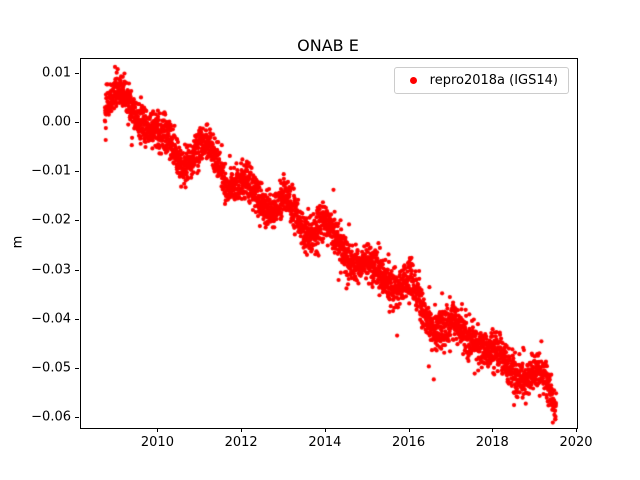 The image size is (640, 480). What do you see at coordinates (325, 442) in the screenshot?
I see `x-tick-label: 2014` at bounding box center [325, 442].